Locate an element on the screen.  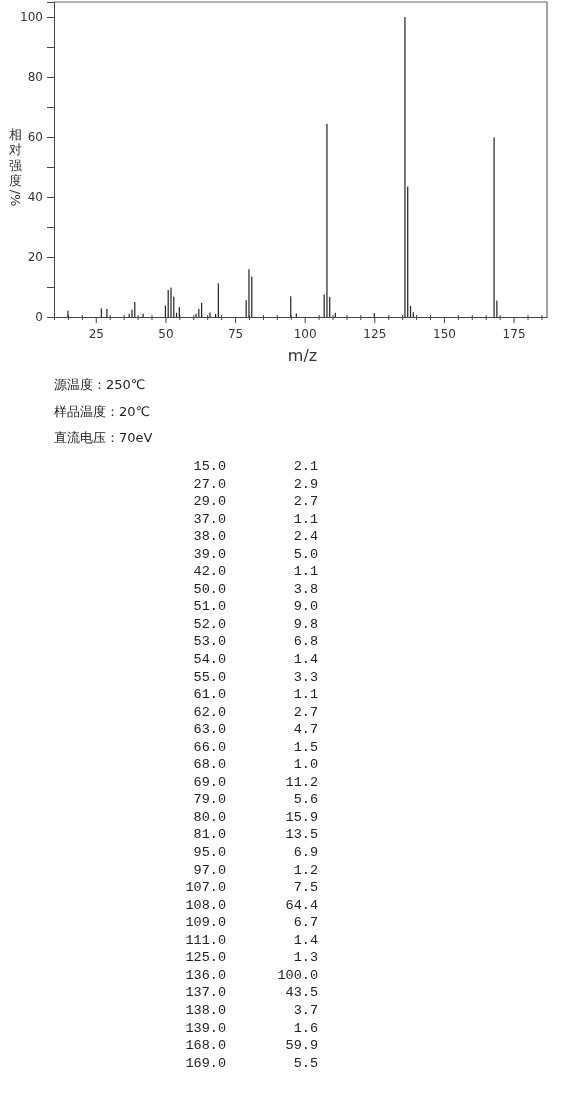
data-label: 2.1 is located at coordinates (305, 467).